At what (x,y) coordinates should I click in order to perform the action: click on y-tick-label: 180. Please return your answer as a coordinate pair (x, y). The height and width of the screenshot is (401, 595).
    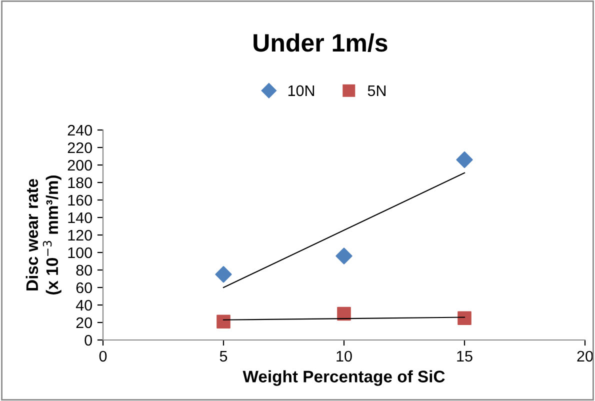
    Looking at the image, I should click on (80, 182).